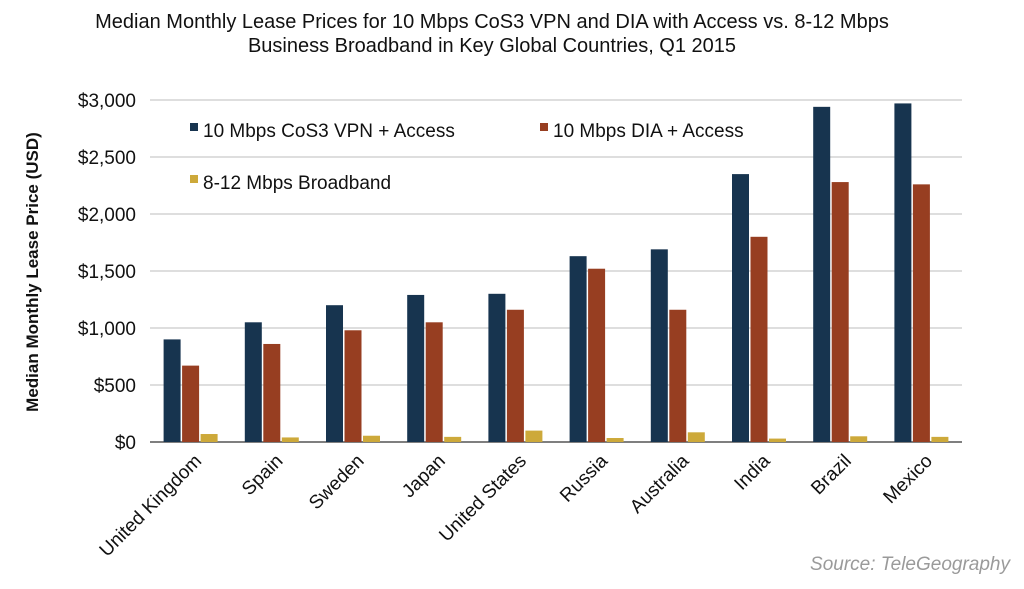  What do you see at coordinates (597, 355) in the screenshot?
I see `bar-series-2-russia` at bounding box center [597, 355].